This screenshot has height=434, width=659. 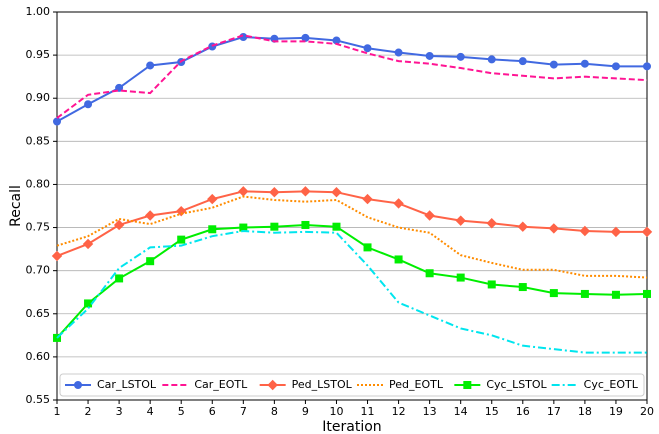 I want to click on y-tick-label: 0.95, so click(x=38, y=54).